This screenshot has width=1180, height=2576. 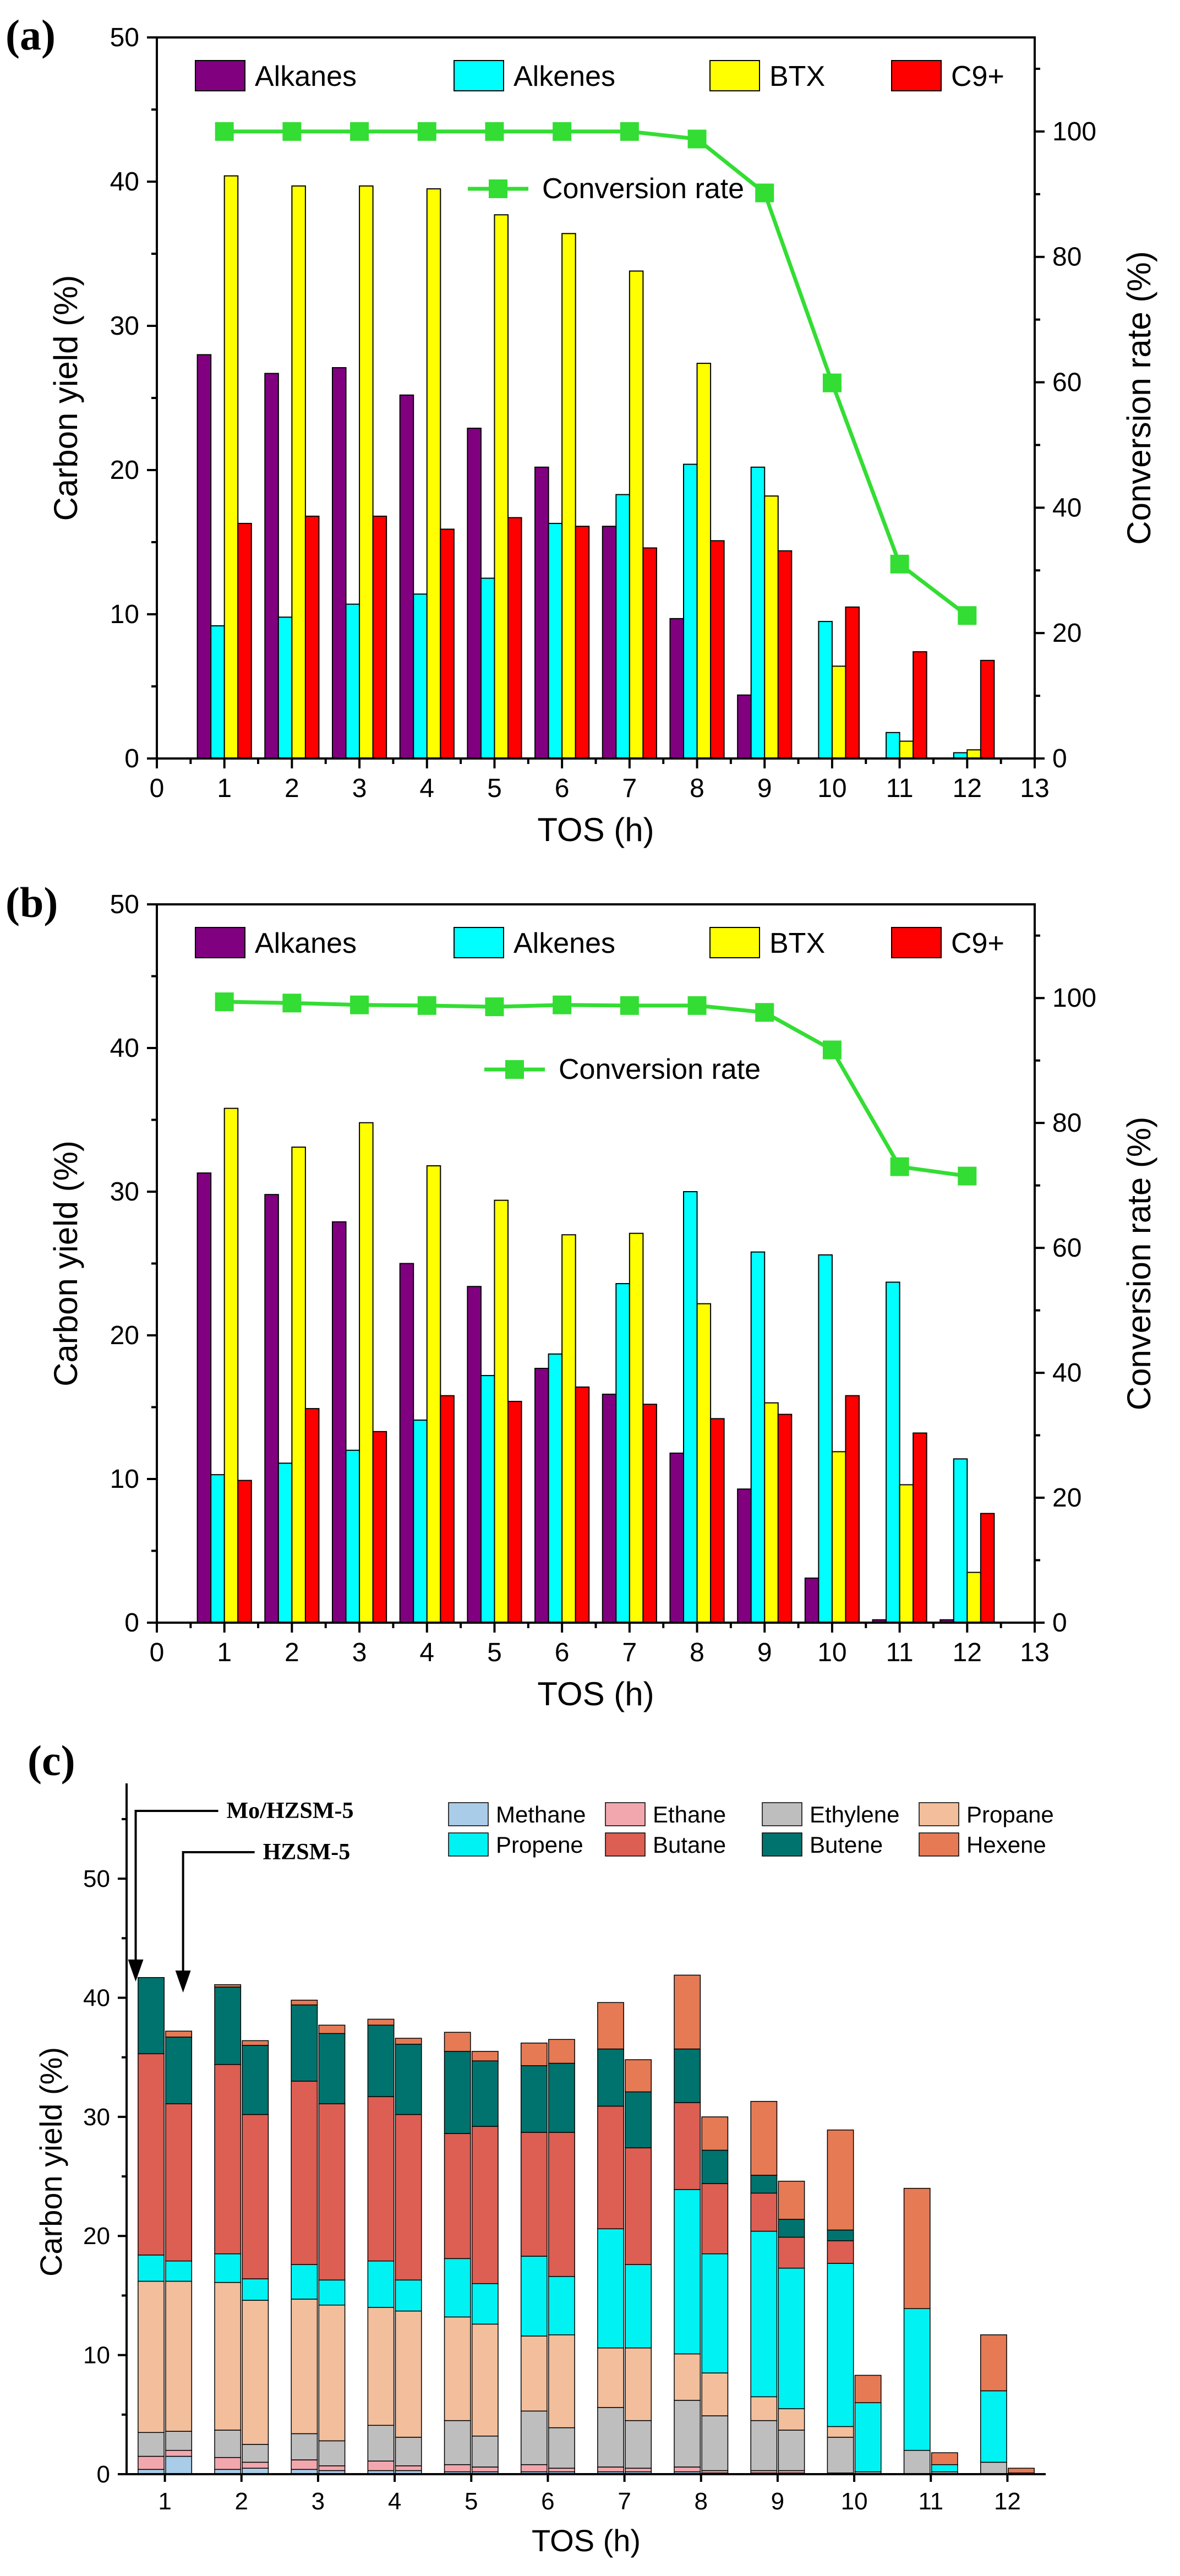 What do you see at coordinates (638, 2307) in the screenshot?
I see `bar-segment-c-hzsm-5-7-propene` at bounding box center [638, 2307].